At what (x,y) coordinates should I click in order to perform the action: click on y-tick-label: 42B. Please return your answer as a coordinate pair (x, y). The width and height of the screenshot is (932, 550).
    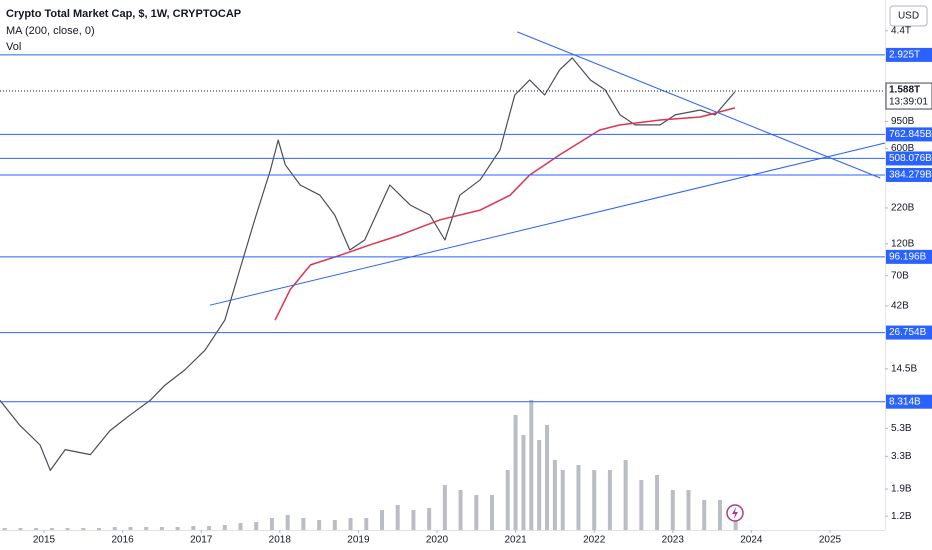
    Looking at the image, I should click on (900, 306).